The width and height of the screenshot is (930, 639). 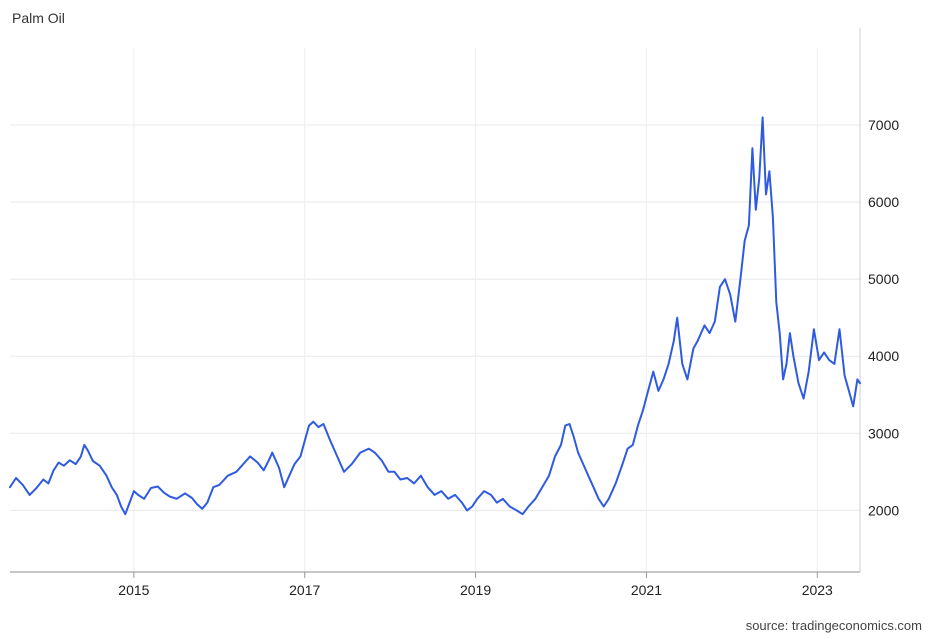 What do you see at coordinates (133, 590) in the screenshot?
I see `x-tick-label: 2015` at bounding box center [133, 590].